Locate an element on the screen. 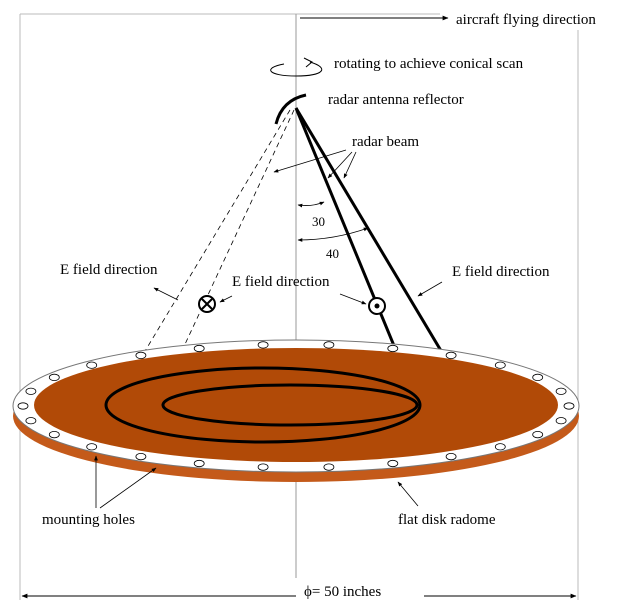 This screenshot has height=609, width=629. beam-pointer-right is located at coordinates (350, 165).